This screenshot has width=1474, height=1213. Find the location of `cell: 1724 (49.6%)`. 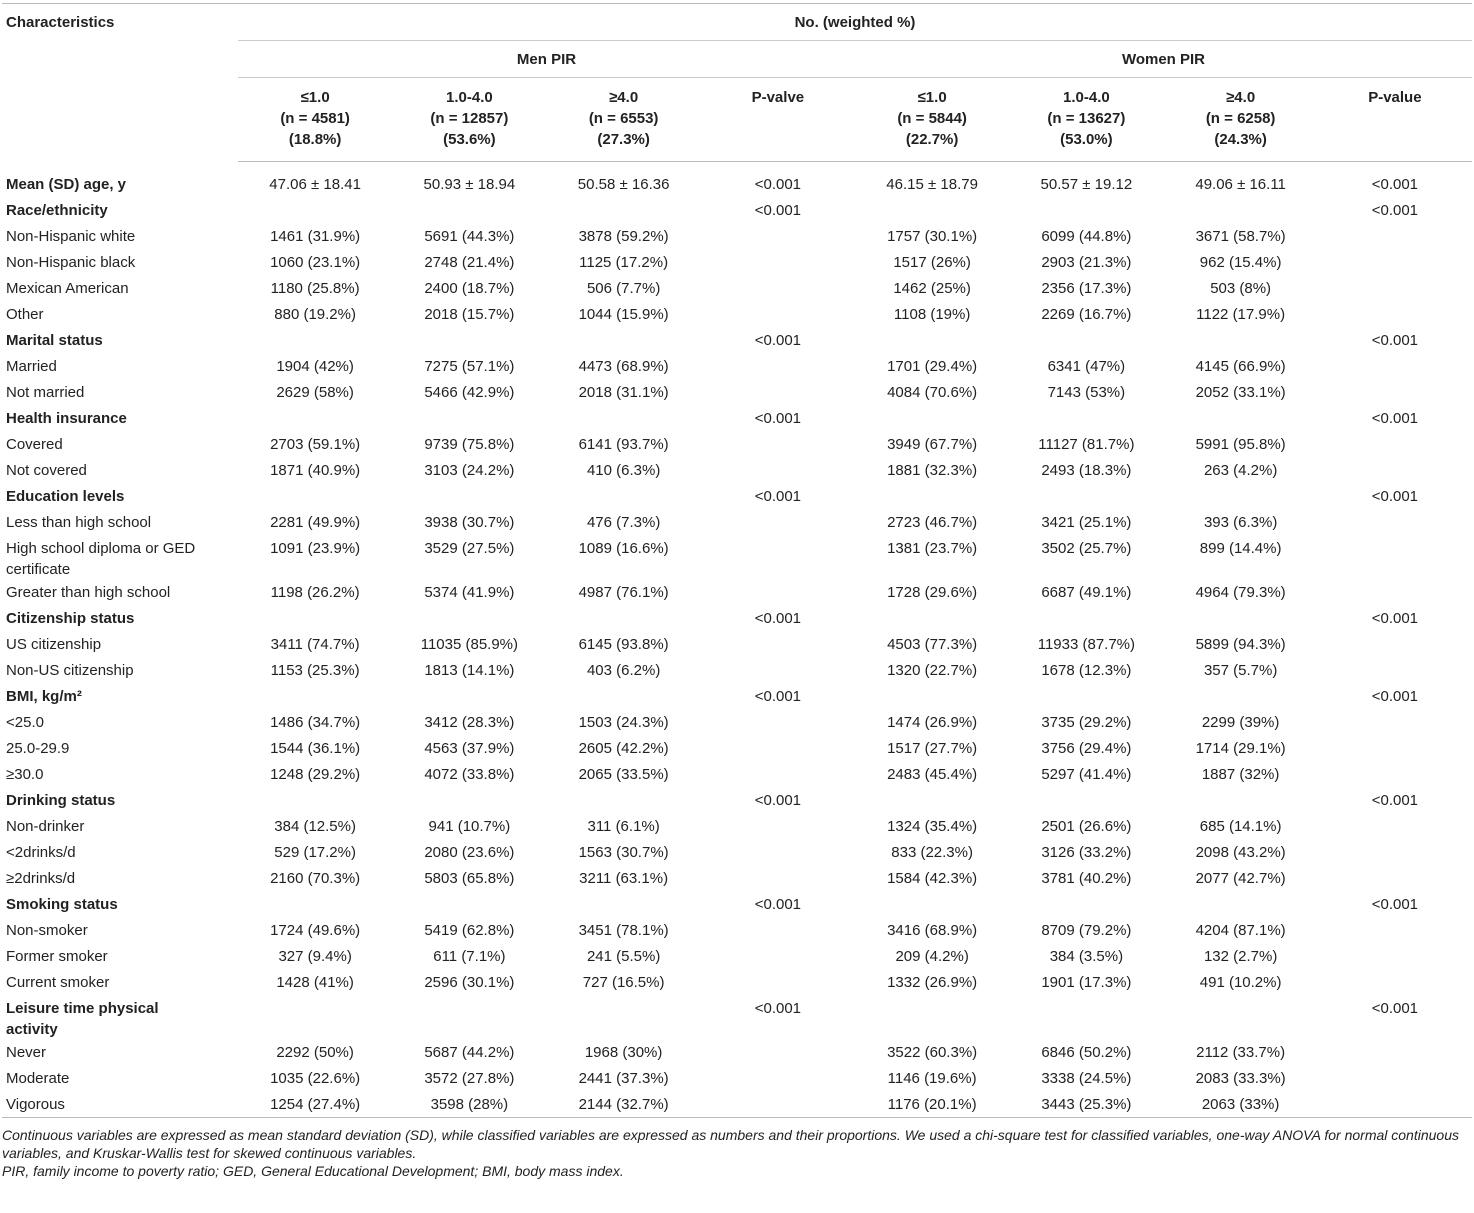

cell: 1724 (49.6%) is located at coordinates (315, 930).